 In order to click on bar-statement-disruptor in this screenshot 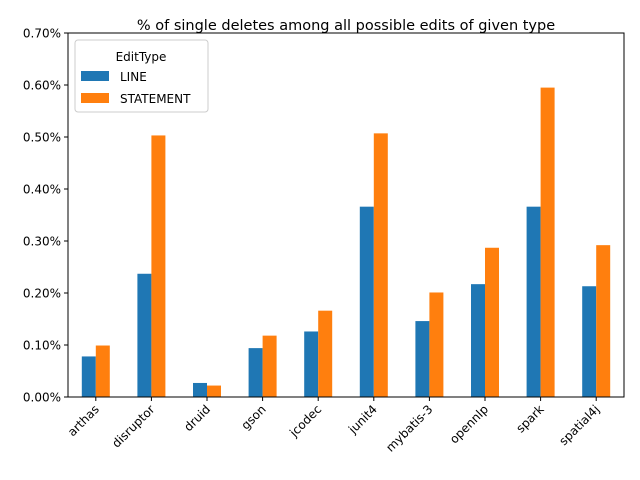, I will do `click(158, 266)`.